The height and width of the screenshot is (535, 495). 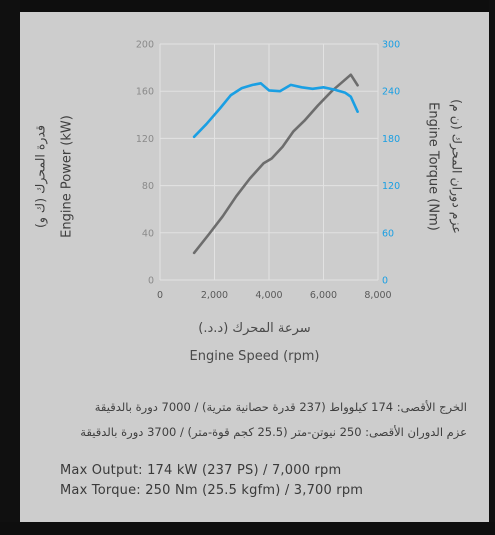 What do you see at coordinates (385, 281) in the screenshot?
I see `y-right-tick-label: 0` at bounding box center [385, 281].